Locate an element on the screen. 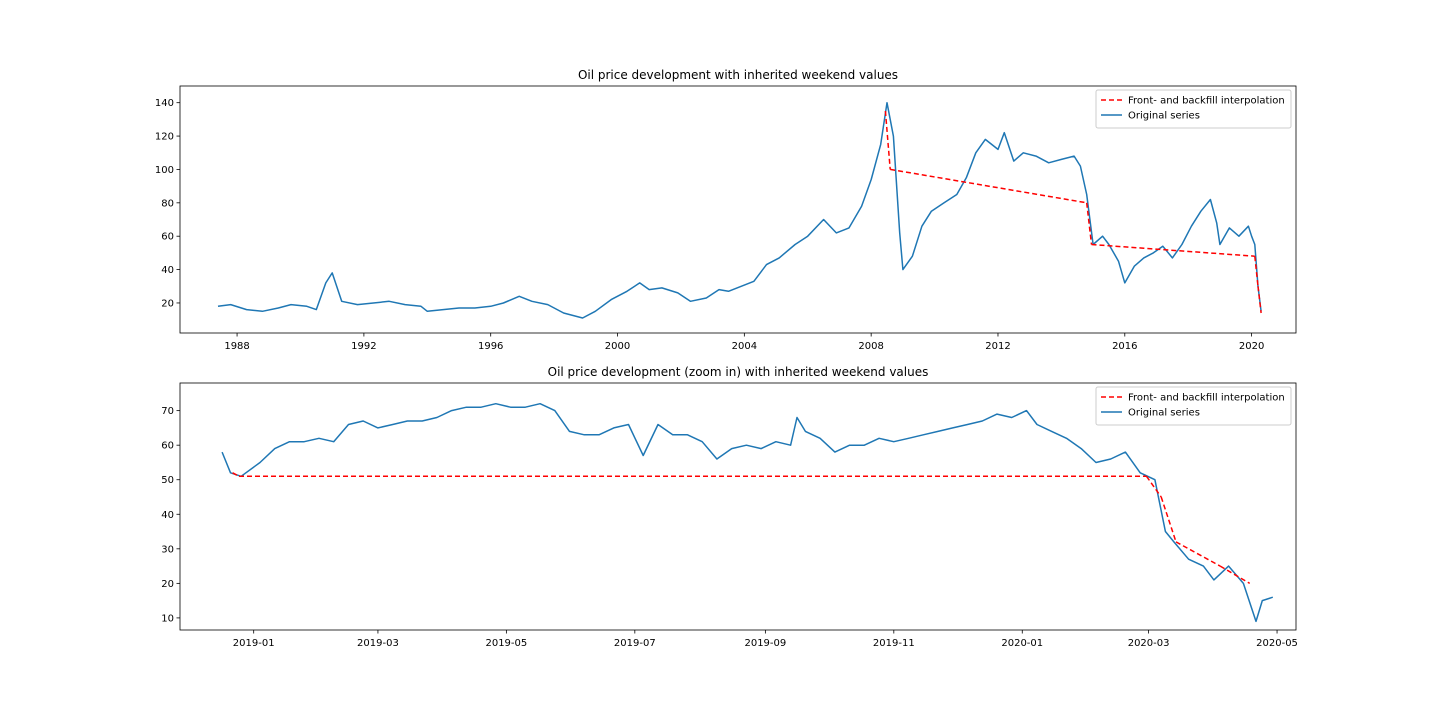 The width and height of the screenshot is (1440, 720). x-tick-label: 2020-05 is located at coordinates (1277, 643).